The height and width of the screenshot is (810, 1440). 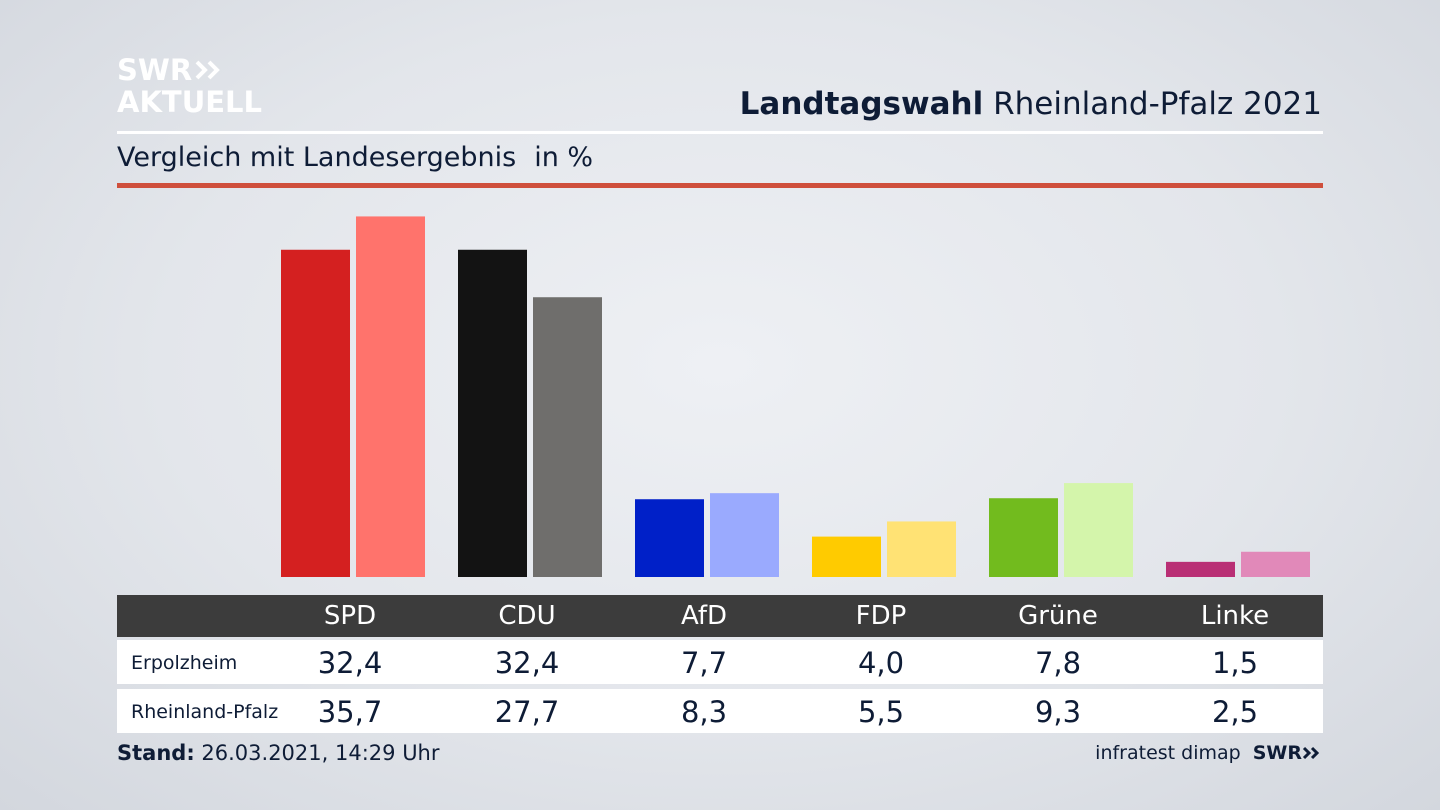 I want to click on bar-linke-local, so click(x=1200, y=569).